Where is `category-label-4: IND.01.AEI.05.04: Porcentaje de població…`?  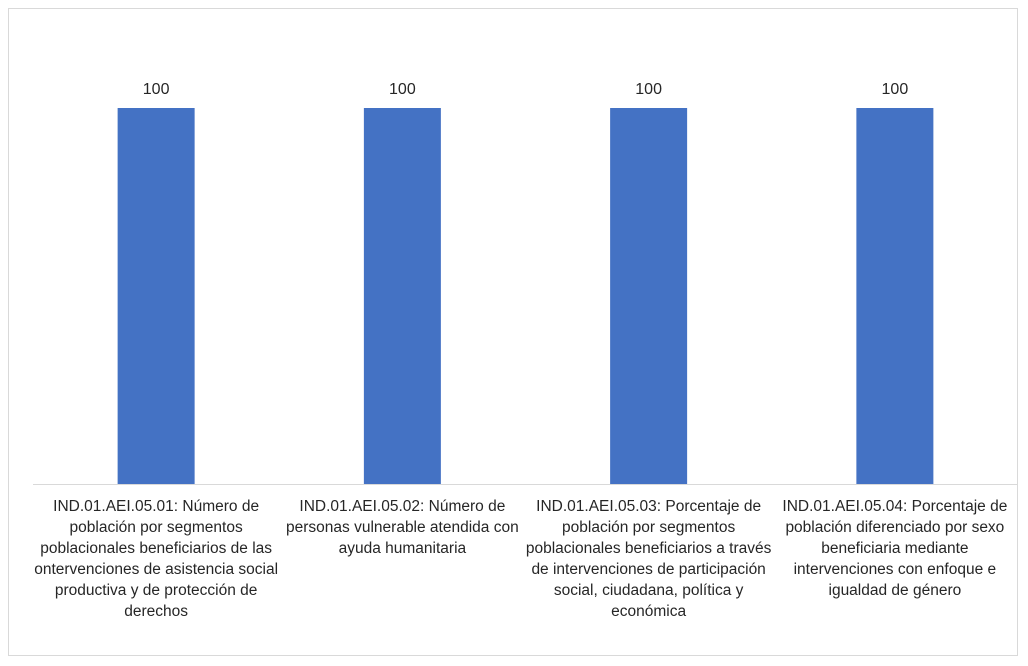 category-label-4: IND.01.AEI.05.04: Porcentaje de població… is located at coordinates (895, 548).